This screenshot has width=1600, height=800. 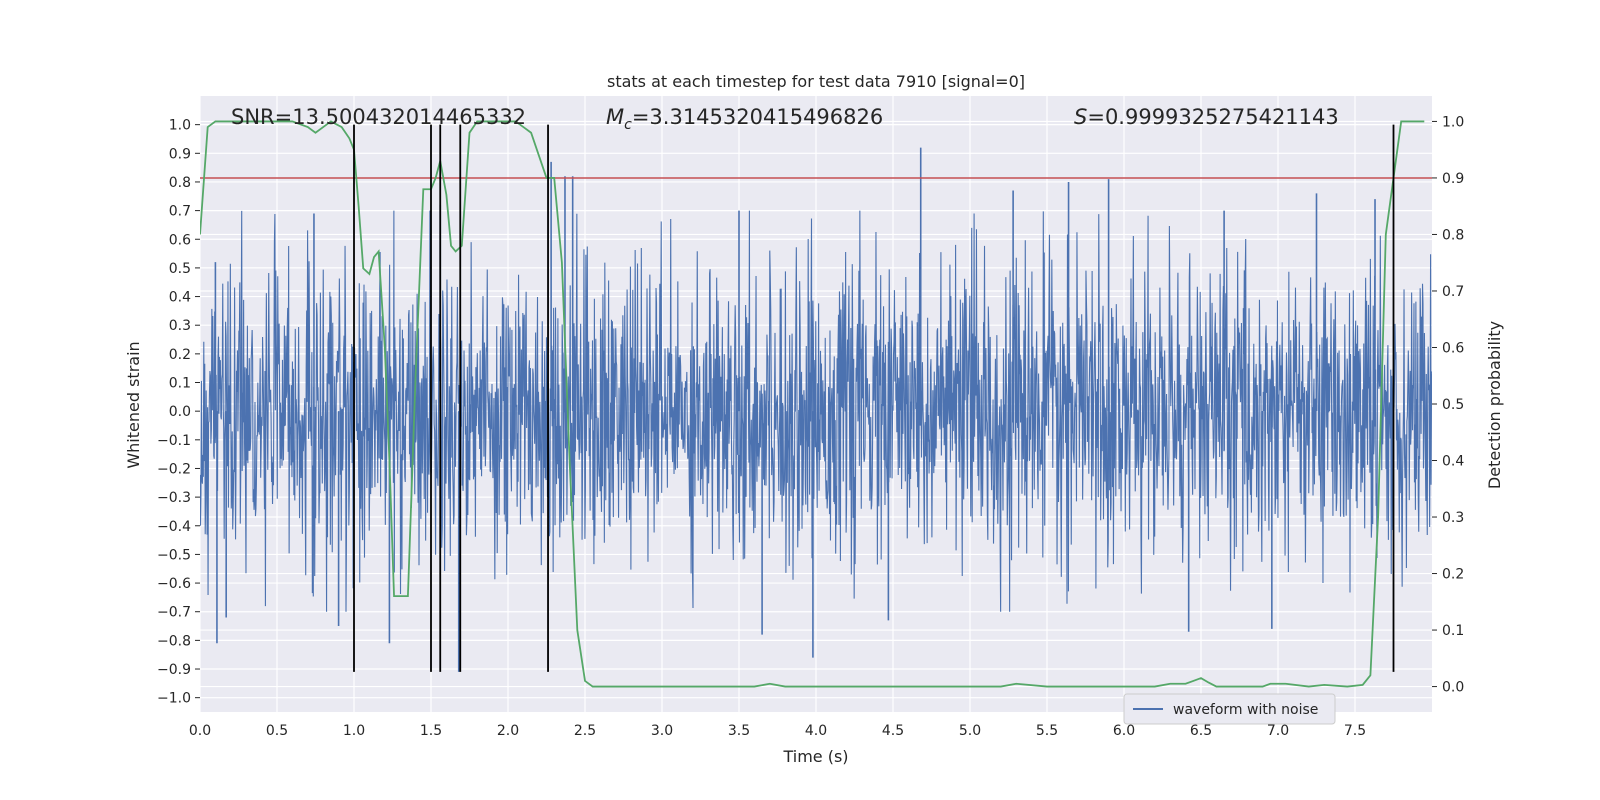 What do you see at coordinates (628, 125) in the screenshot?
I see `chirp-mass-subscript: c` at bounding box center [628, 125].